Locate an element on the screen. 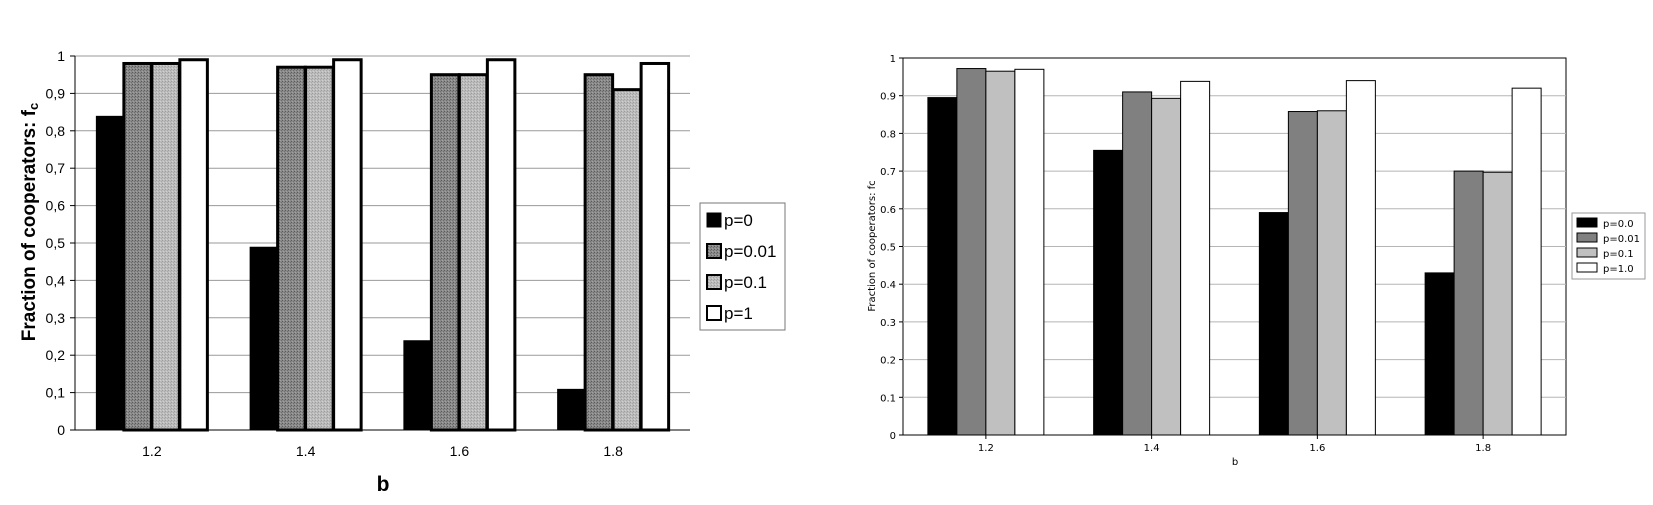 The image size is (1653, 505). bar-p=0.0-1.6 is located at coordinates (1273, 324).